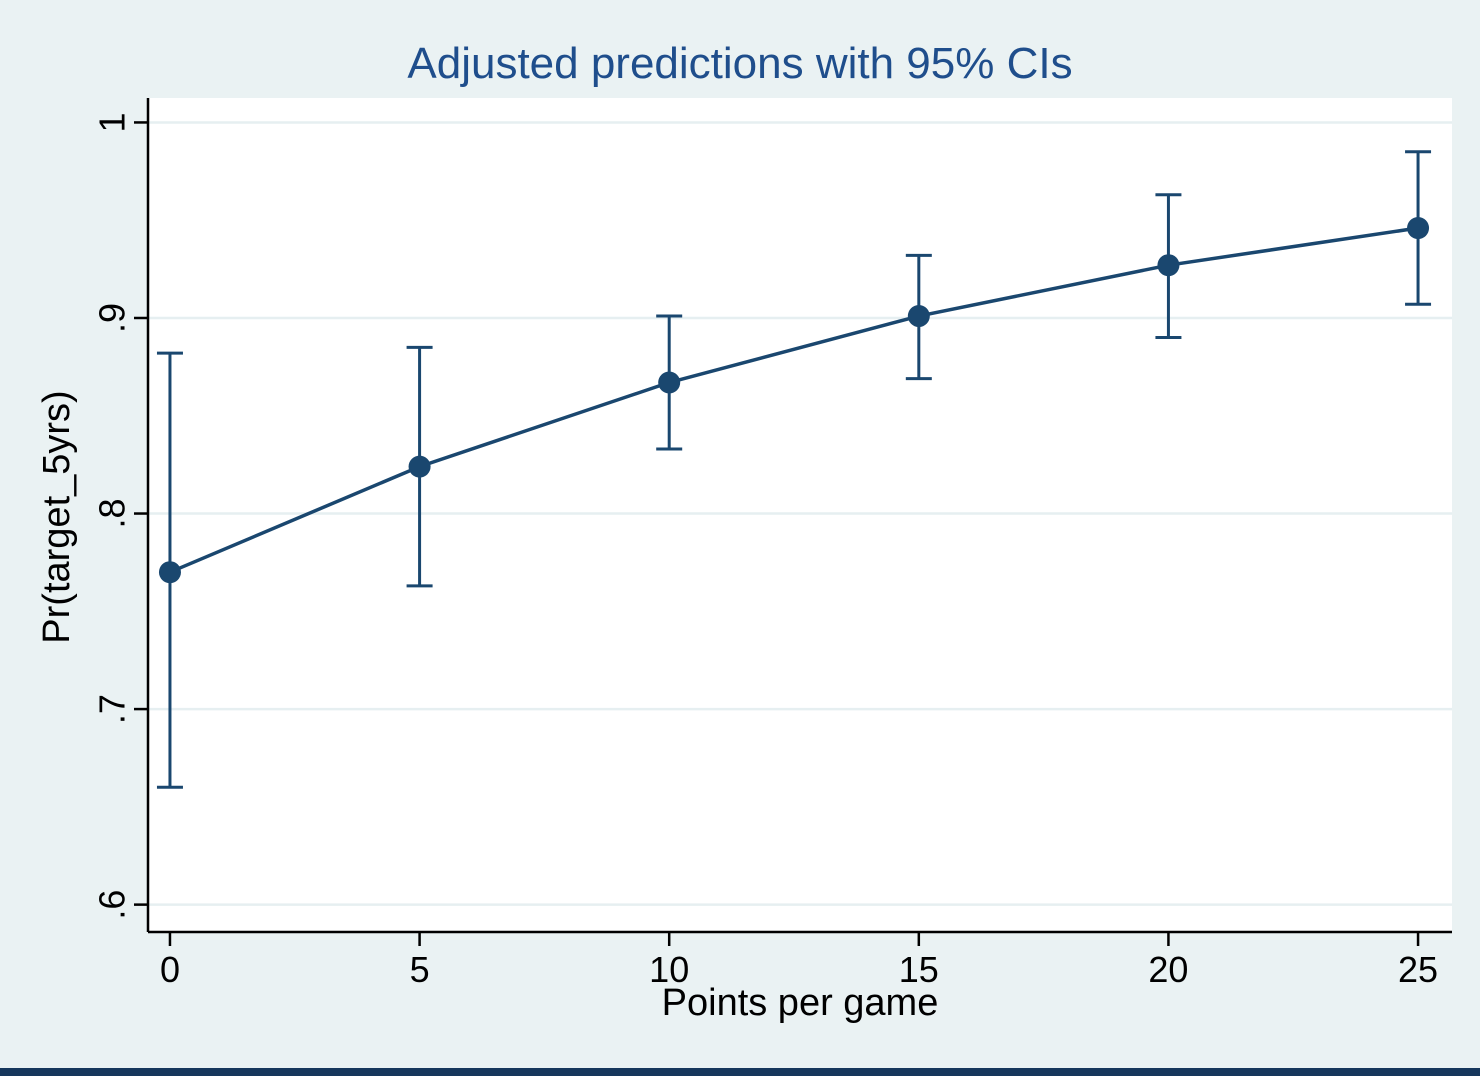 Image resolution: width=1480 pixels, height=1076 pixels. I want to click on x-axis-ticks: 0 5 10 15 20 25, so click(799, 961).